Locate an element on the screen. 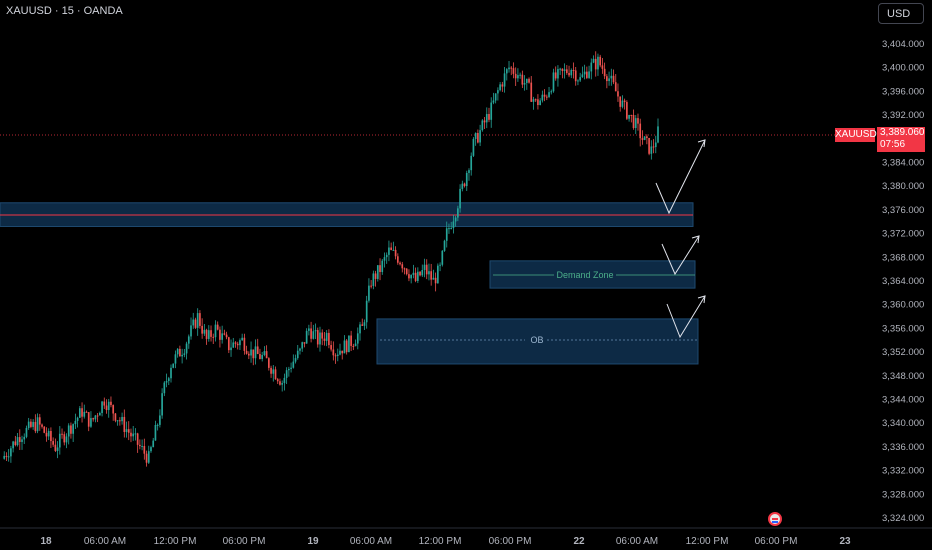  time-tick-label: 22 is located at coordinates (579, 541).